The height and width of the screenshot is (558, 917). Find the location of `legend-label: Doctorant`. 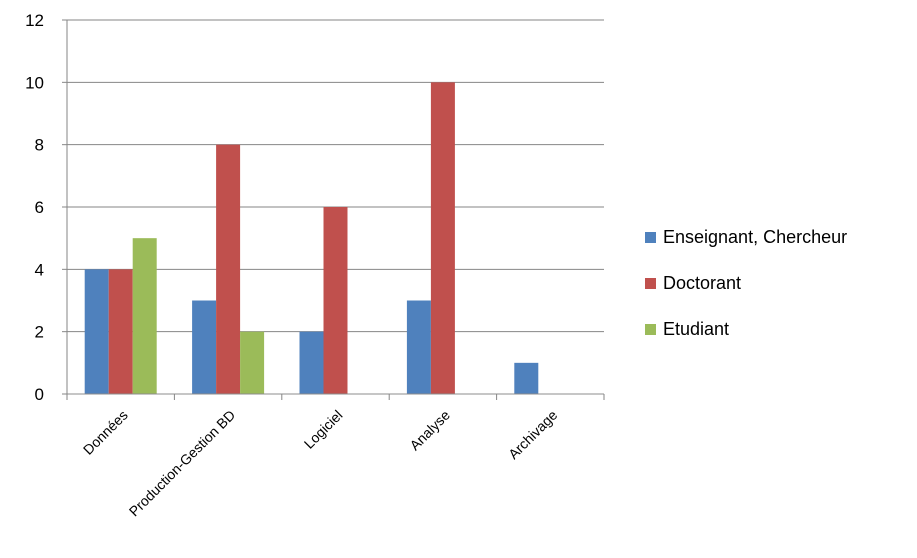

legend-label: Doctorant is located at coordinates (702, 283).